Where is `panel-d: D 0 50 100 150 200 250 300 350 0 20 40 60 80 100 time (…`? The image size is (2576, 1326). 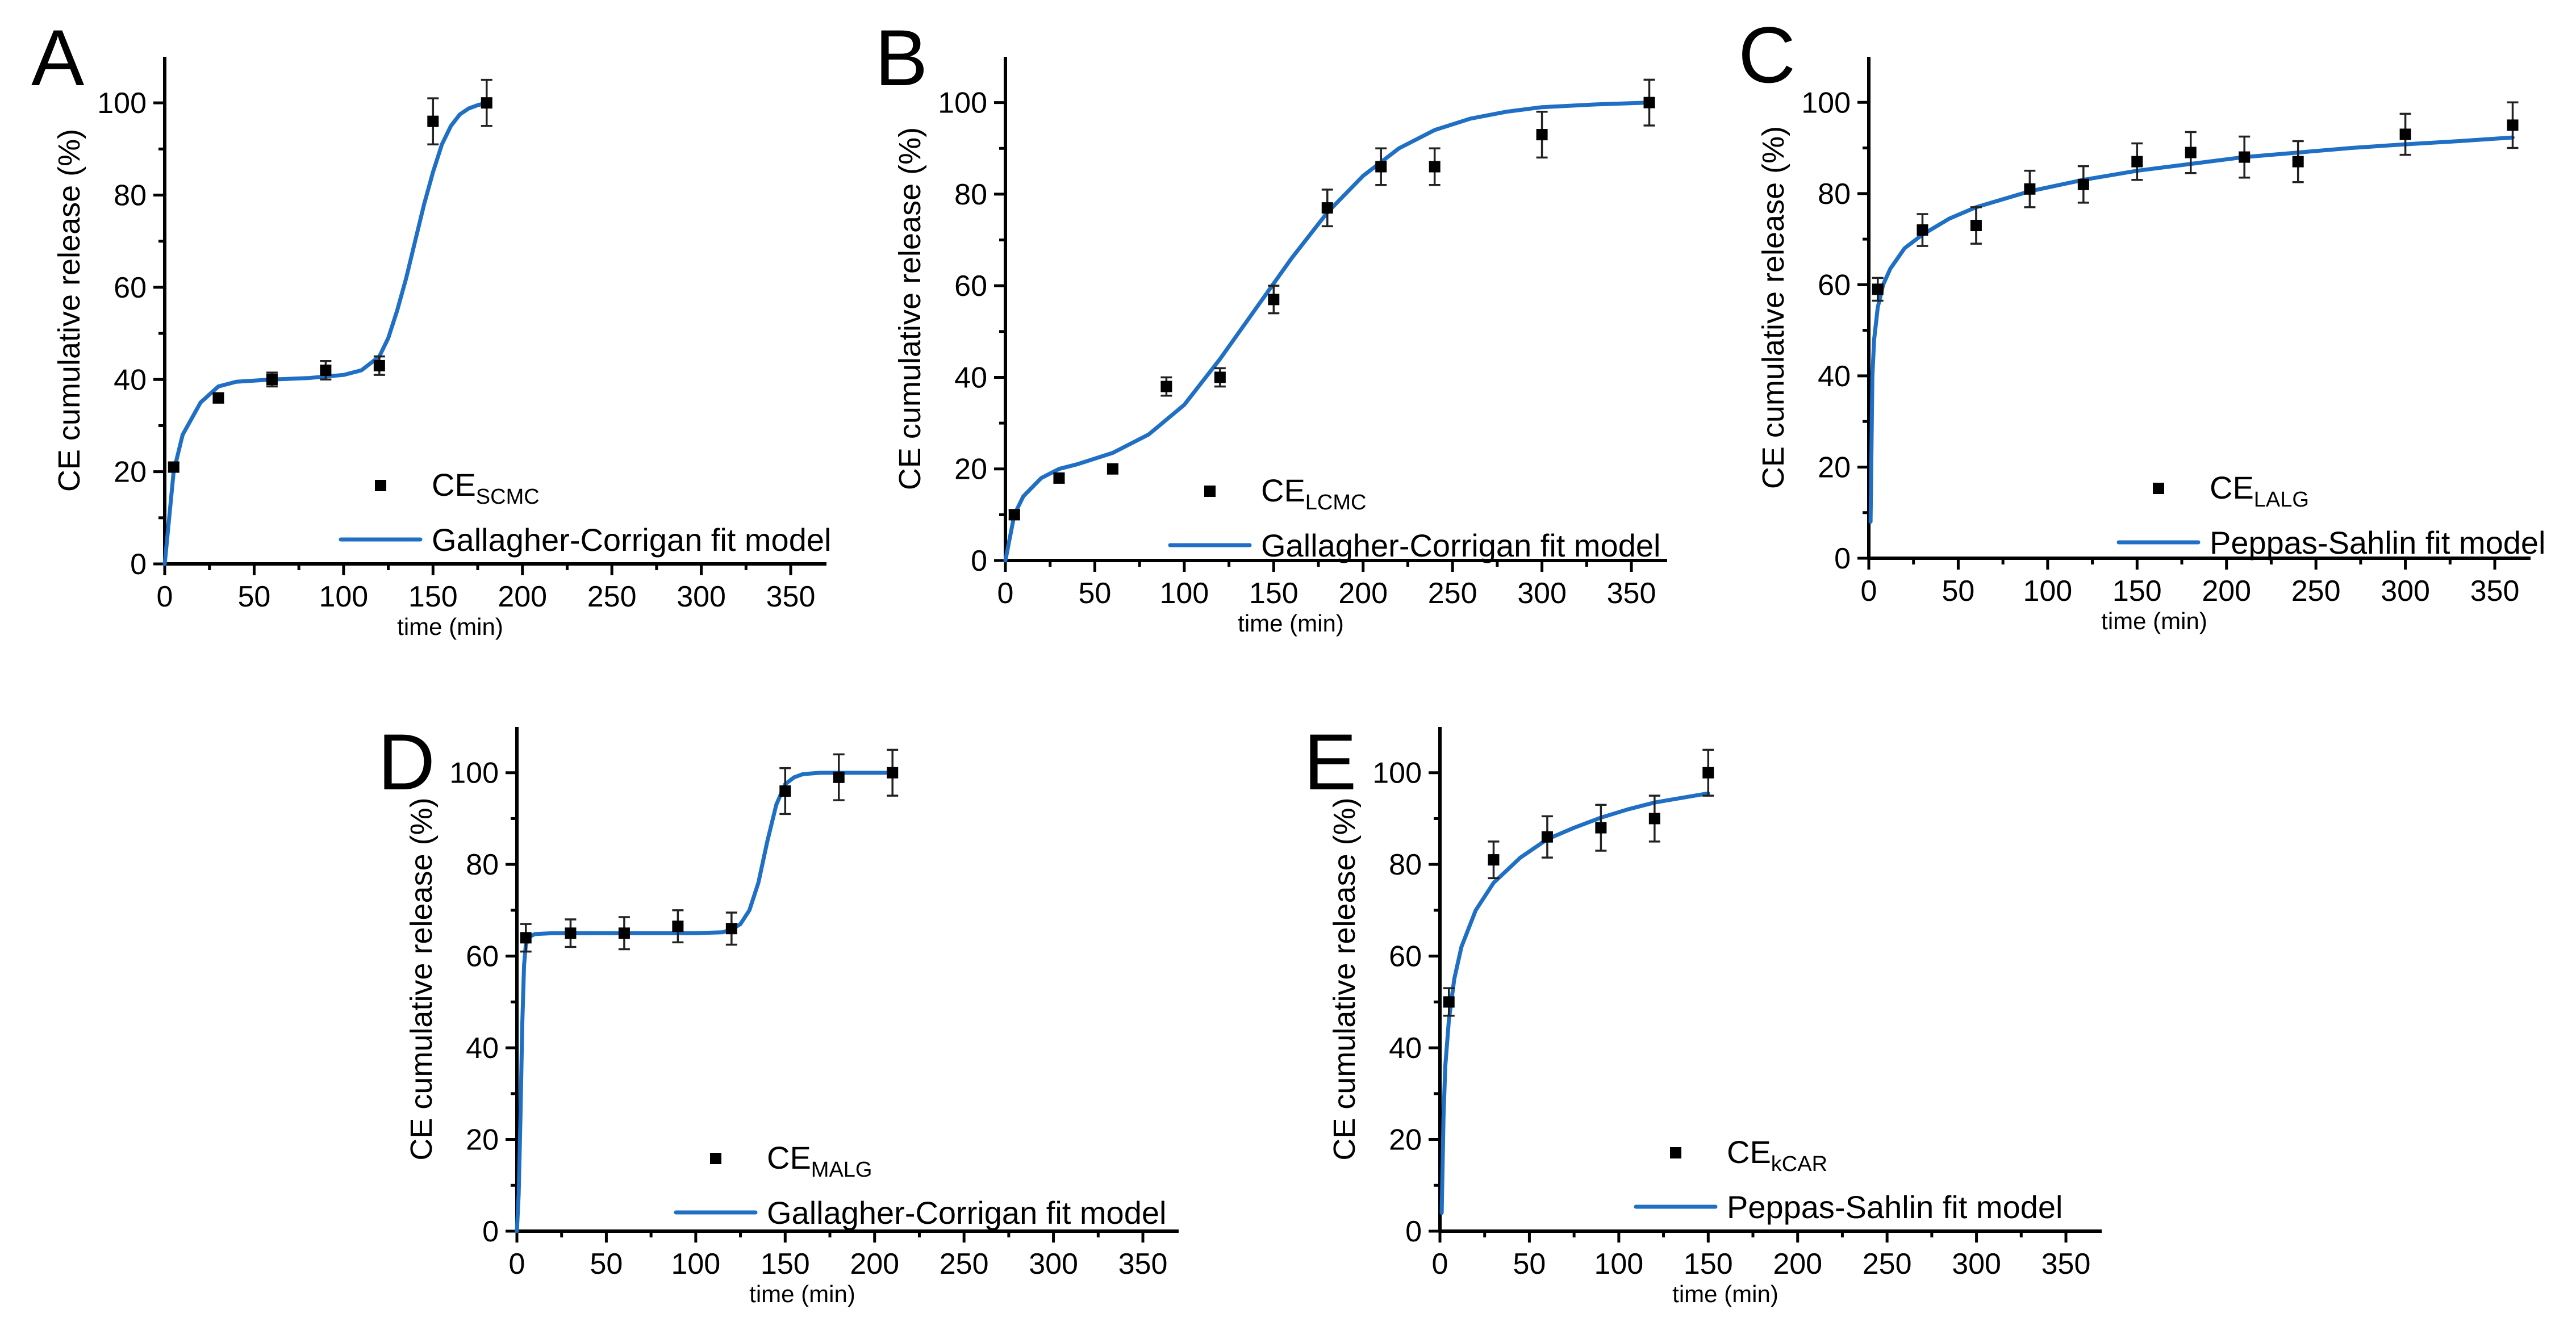 panel-d: D 0 50 100 150 200 250 300 350 0 20 40 60 80 100 time (… is located at coordinates (779, 1012).